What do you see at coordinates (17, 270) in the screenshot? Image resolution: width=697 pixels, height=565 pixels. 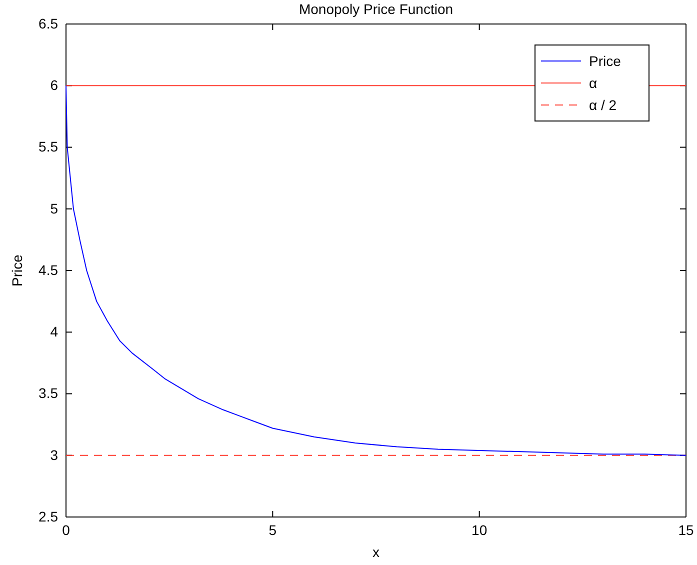 I see `y-axis-title: Price` at bounding box center [17, 270].